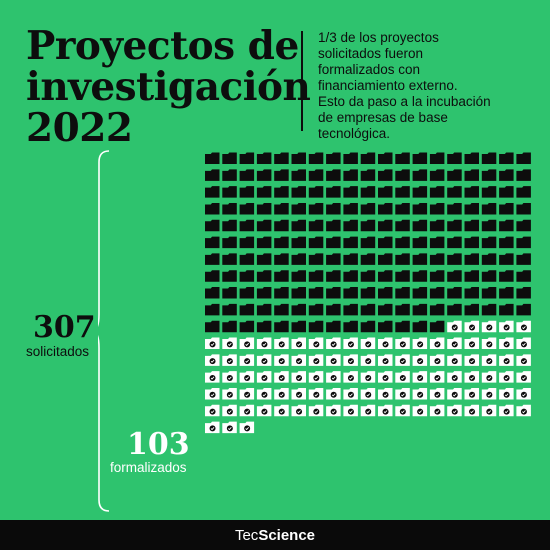 This screenshot has height=550, width=550. I want to click on description-line: Esto da paso a la incubación, so click(404, 101).